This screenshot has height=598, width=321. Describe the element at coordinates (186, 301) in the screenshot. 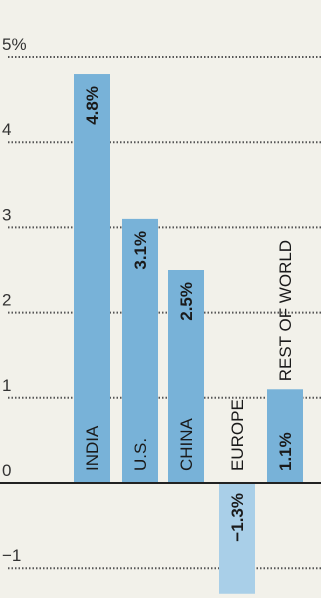

I see `value-label: 2.5%` at that location.